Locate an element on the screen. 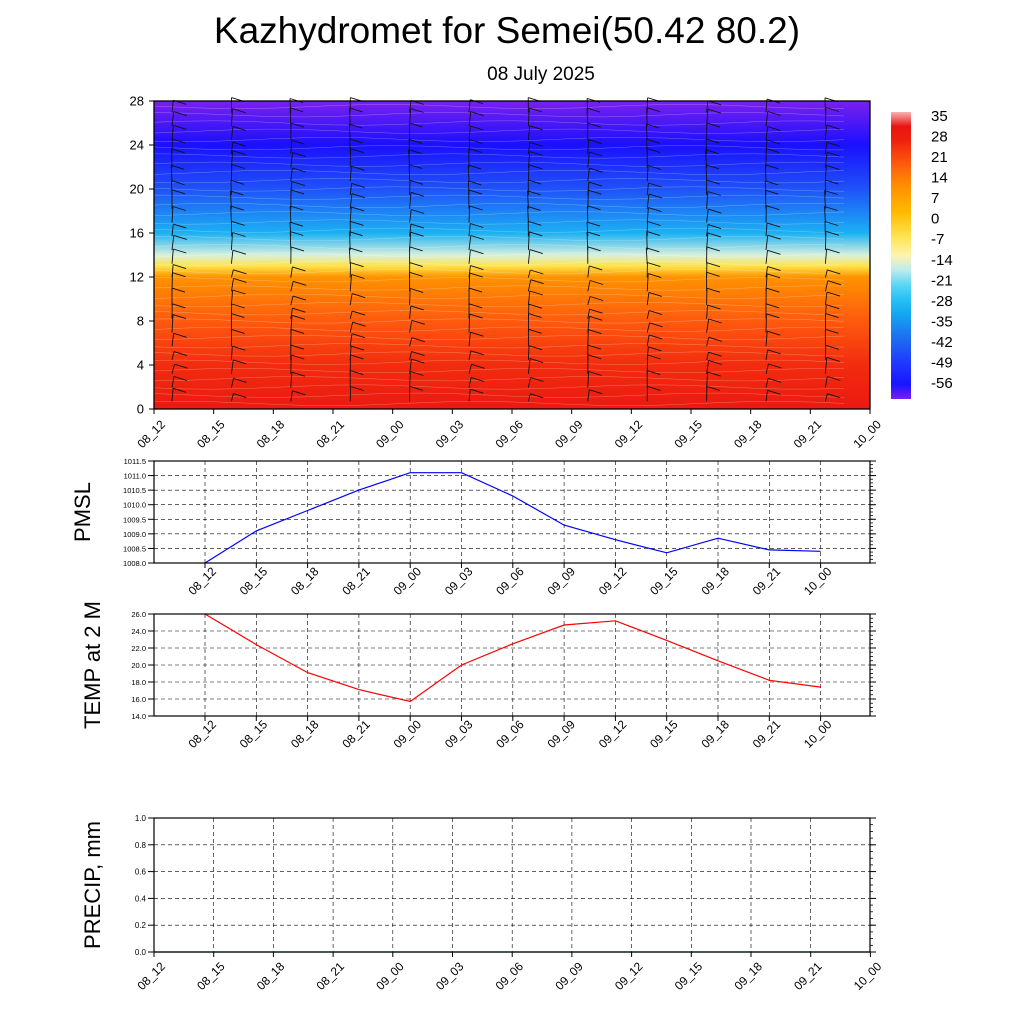  xtick-label: 09_03 is located at coordinates (450, 976).